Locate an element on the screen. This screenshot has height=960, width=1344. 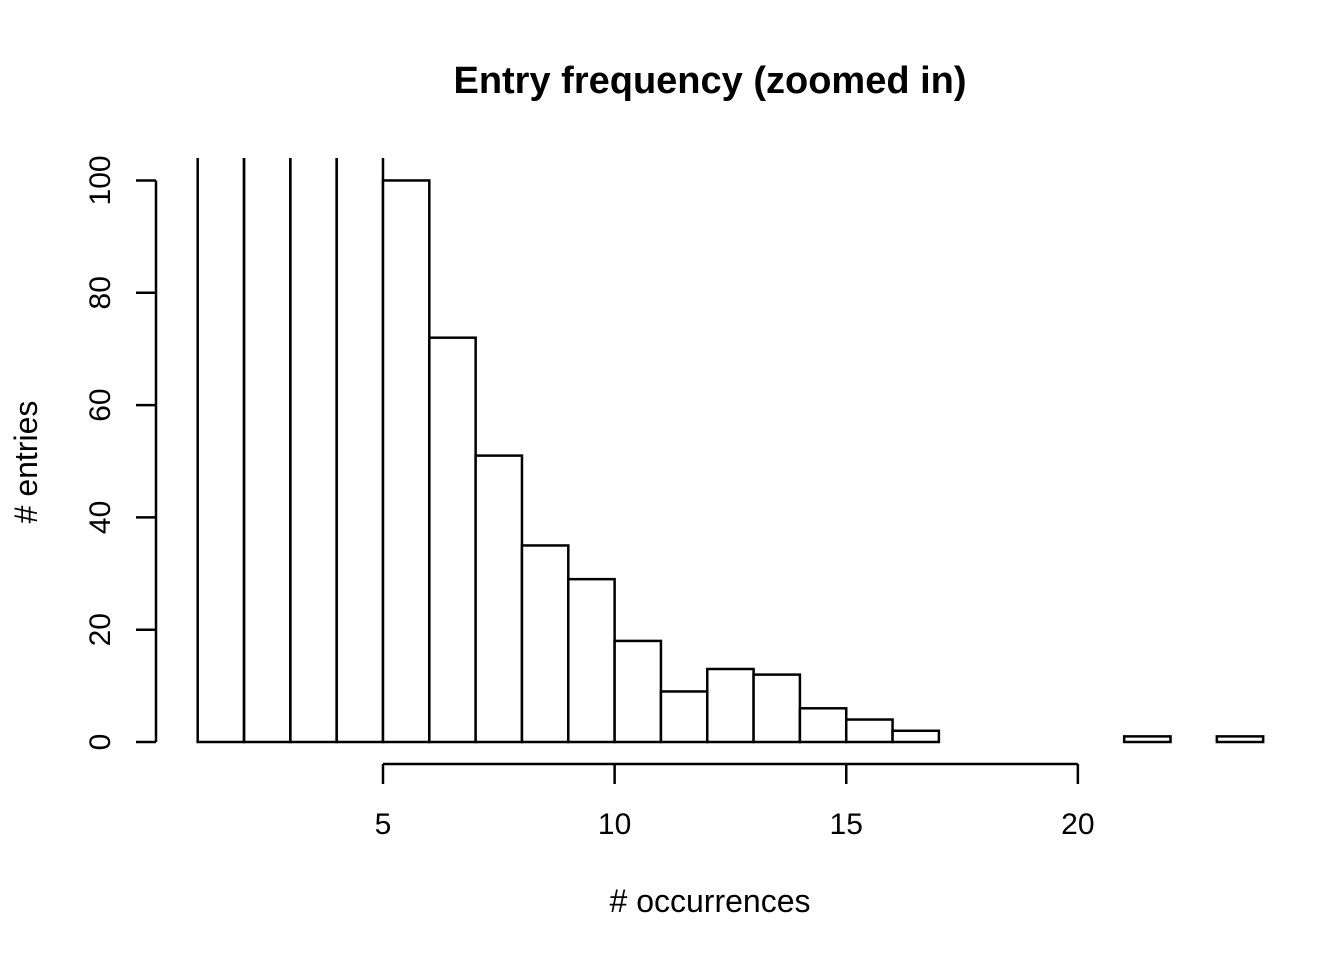
y-tick-label: 0 is located at coordinates (100, 742).